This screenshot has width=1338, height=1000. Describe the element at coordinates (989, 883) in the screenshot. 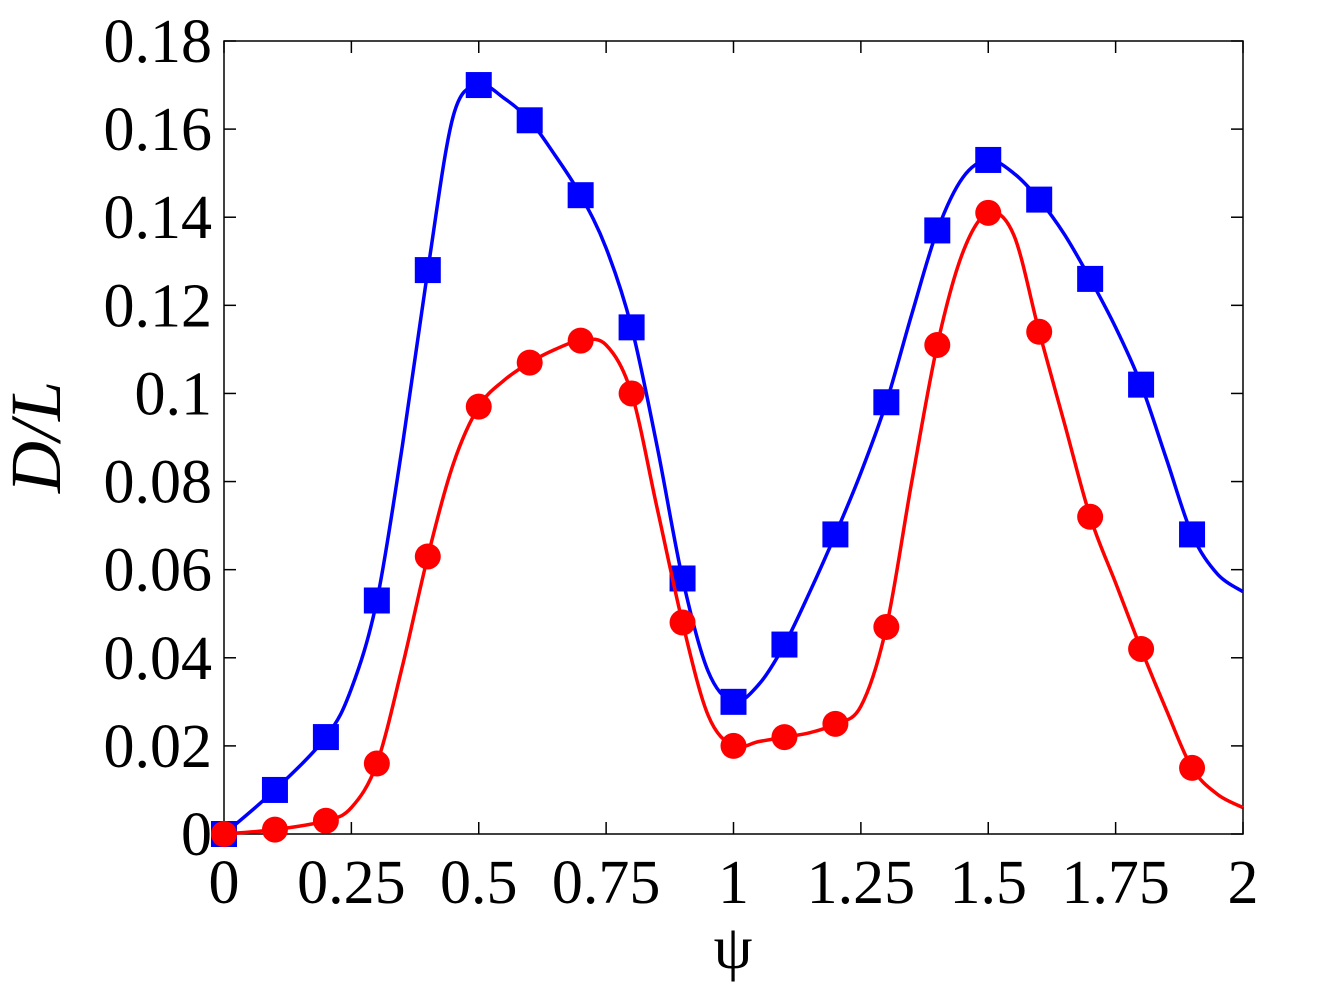

I see `x-tick-label: 1.5` at that location.